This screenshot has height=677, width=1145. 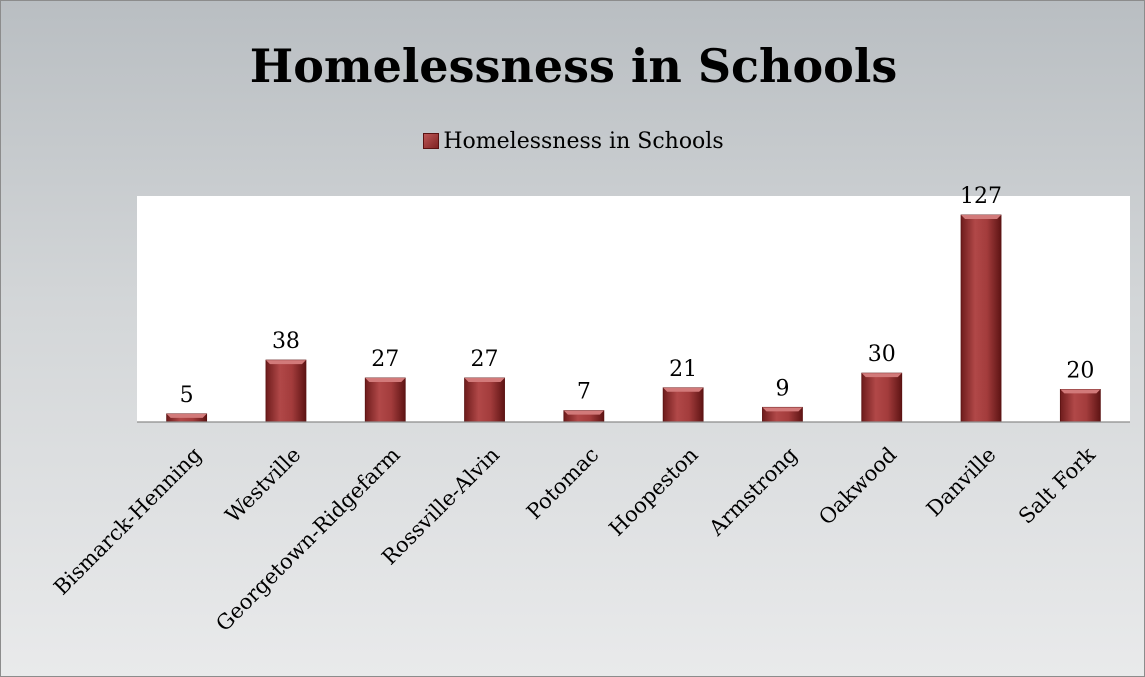 What do you see at coordinates (562, 483) in the screenshot?
I see `x-tick-label: Potomac` at bounding box center [562, 483].